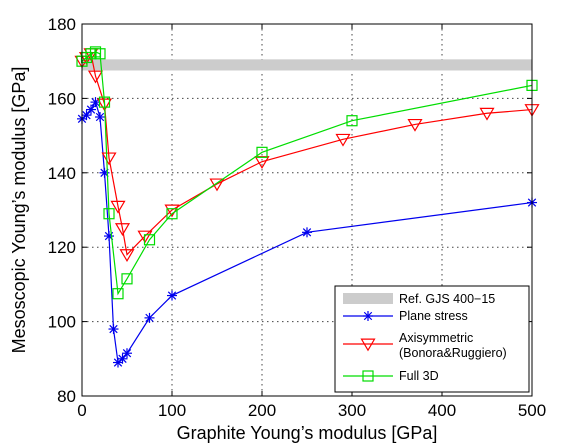 The image size is (571, 443). What do you see at coordinates (62, 173) in the screenshot?
I see `y-tick-label: 140` at bounding box center [62, 173].